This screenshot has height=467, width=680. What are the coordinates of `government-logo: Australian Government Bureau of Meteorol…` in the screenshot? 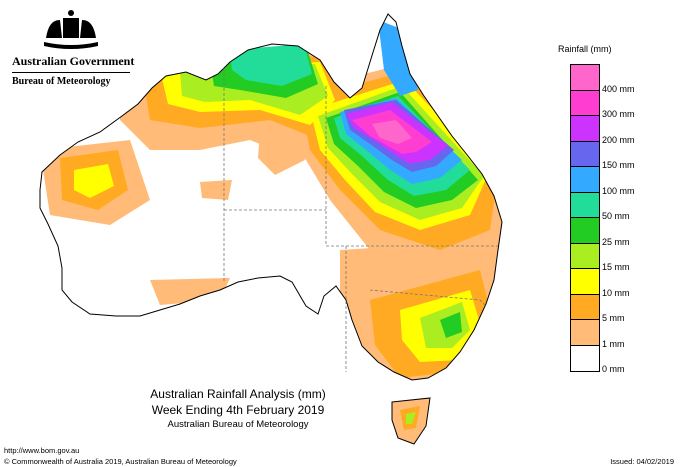 It's located at (73, 47).